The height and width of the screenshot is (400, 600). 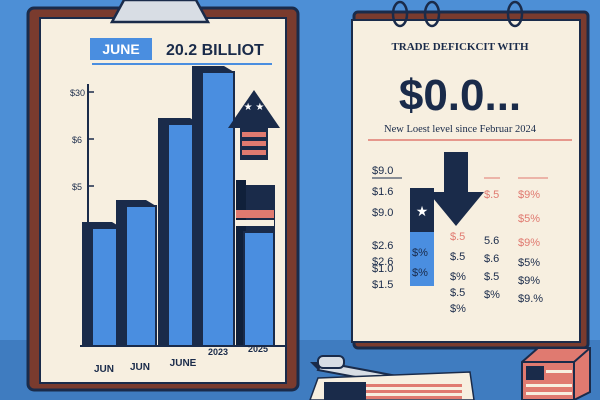 What do you see at coordinates (456, 189) in the screenshot?
I see `down-arrow-icon` at bounding box center [456, 189].